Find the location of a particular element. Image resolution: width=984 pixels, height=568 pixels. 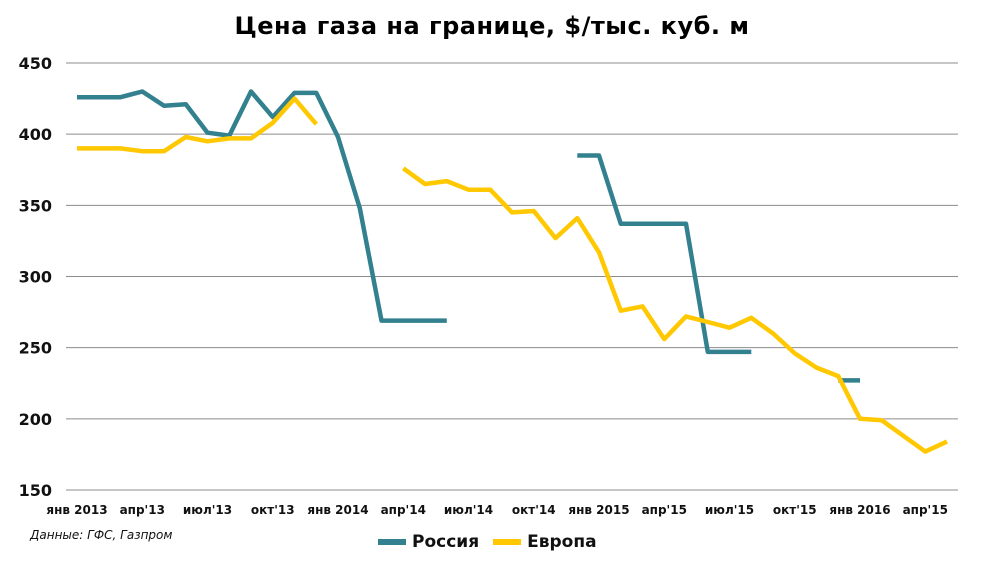

legend: Россия Европа is located at coordinates (487, 542).